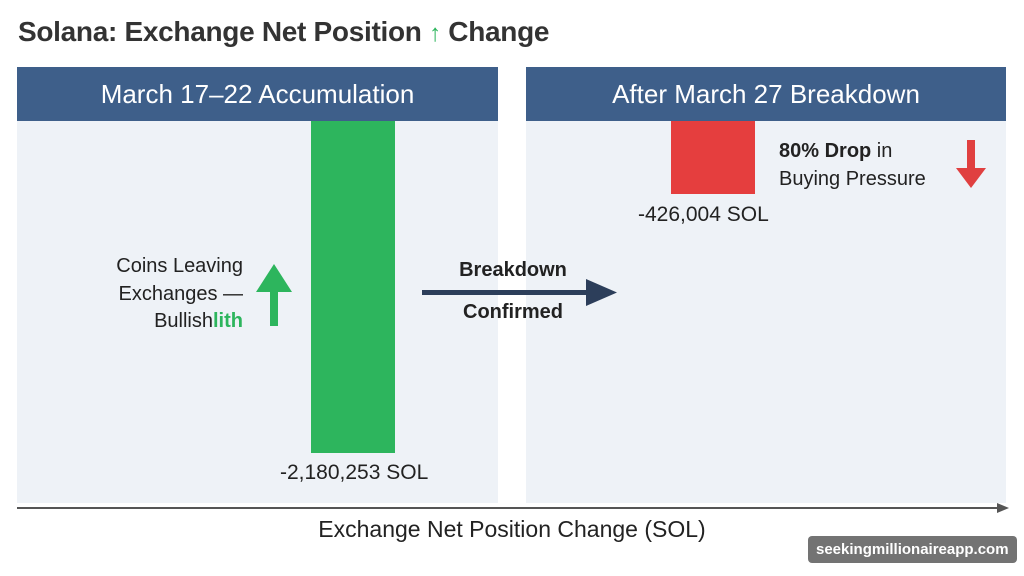 The image size is (1024, 576). I want to click on bar-accumulation, so click(353, 287).